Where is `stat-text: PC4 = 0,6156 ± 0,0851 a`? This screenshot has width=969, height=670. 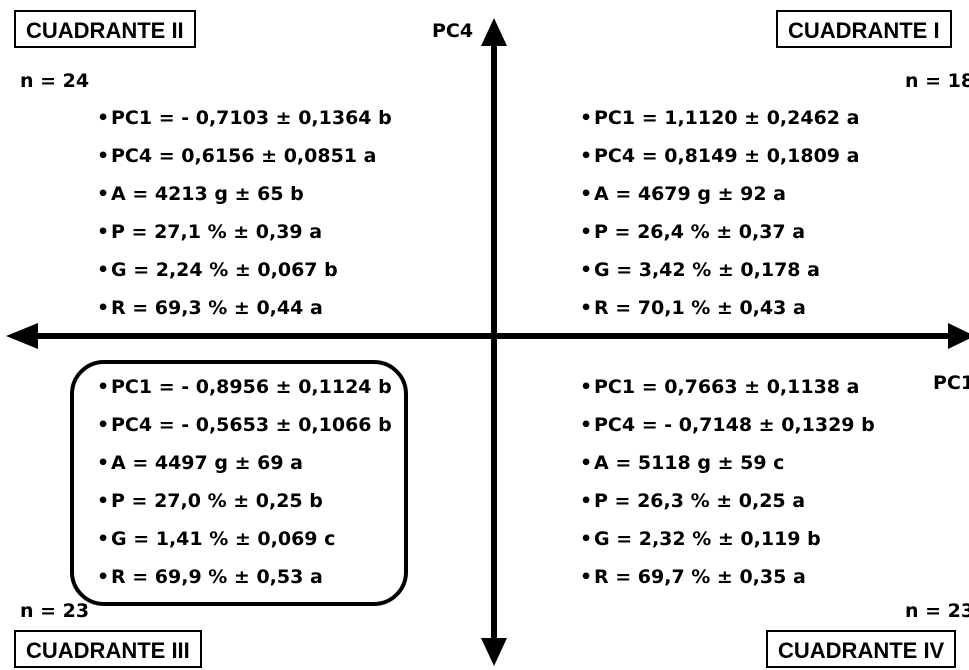
stat-text: PC4 = 0,6156 ± 0,0851 a is located at coordinates (244, 156).